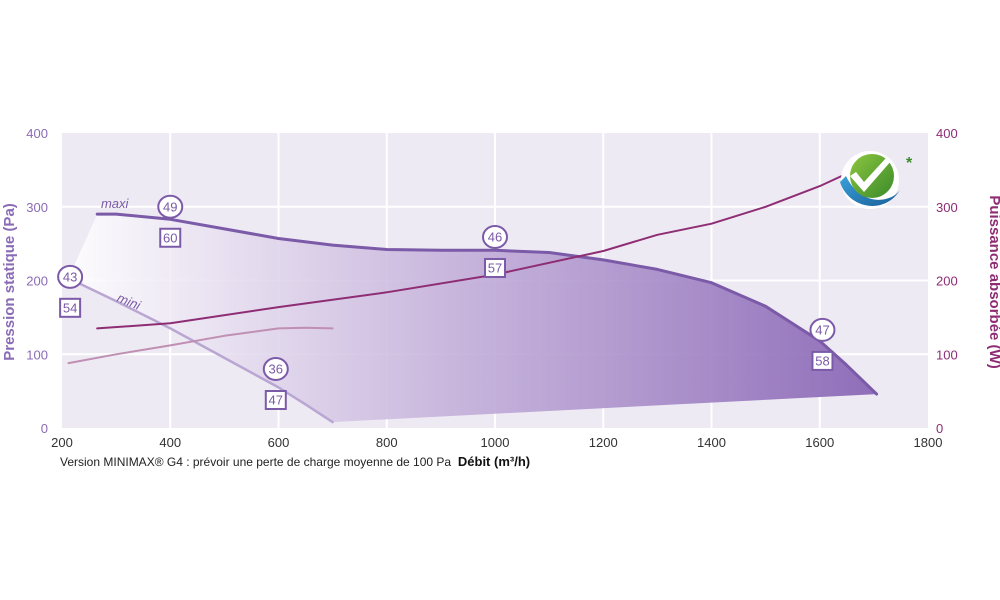 Image resolution: width=1000 pixels, height=600 pixels. I want to click on badge-asterisk: *, so click(909, 163).